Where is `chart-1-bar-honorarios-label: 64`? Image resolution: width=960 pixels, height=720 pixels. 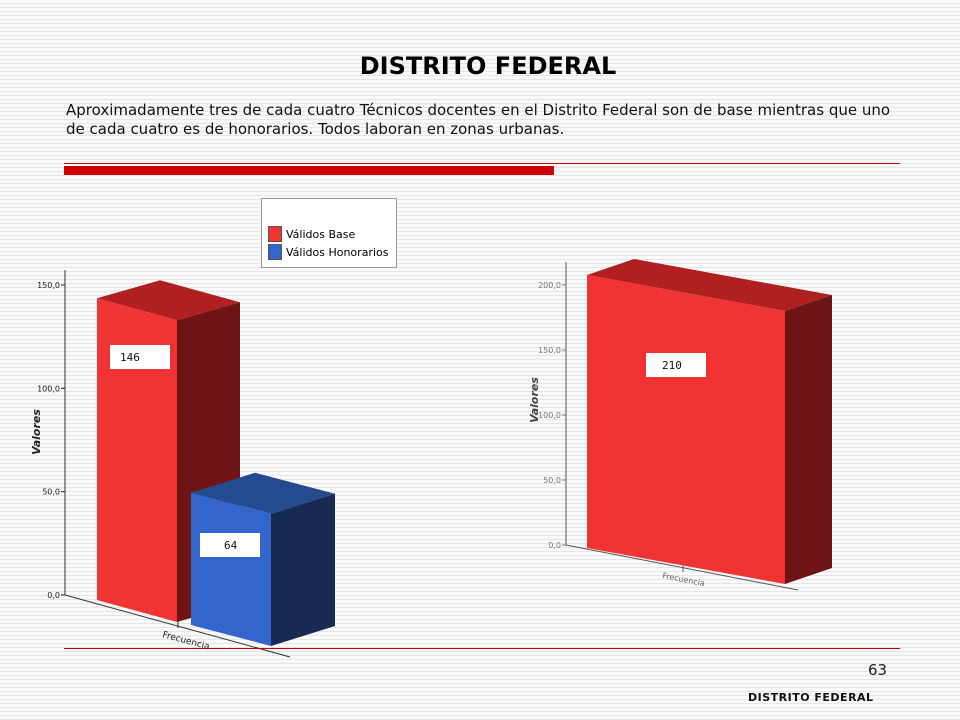 chart-1-bar-honorarios-label: 64 is located at coordinates (231, 545).